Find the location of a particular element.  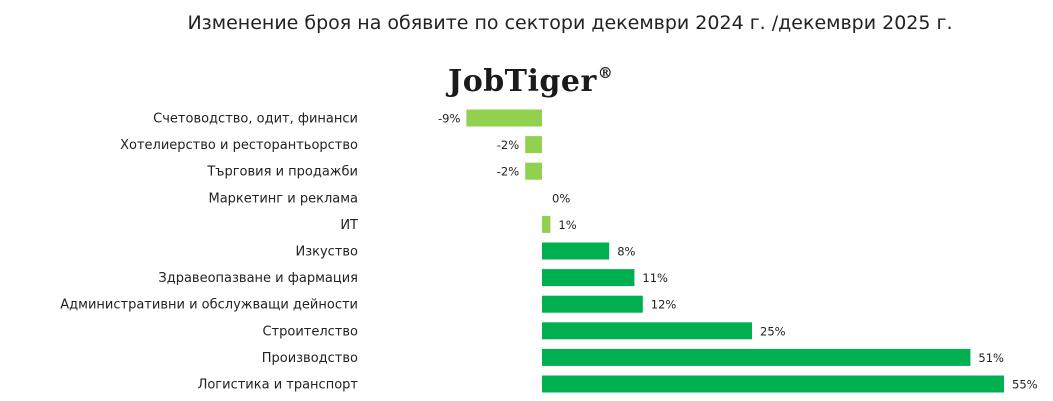

data-label: 55% is located at coordinates (1025, 385).